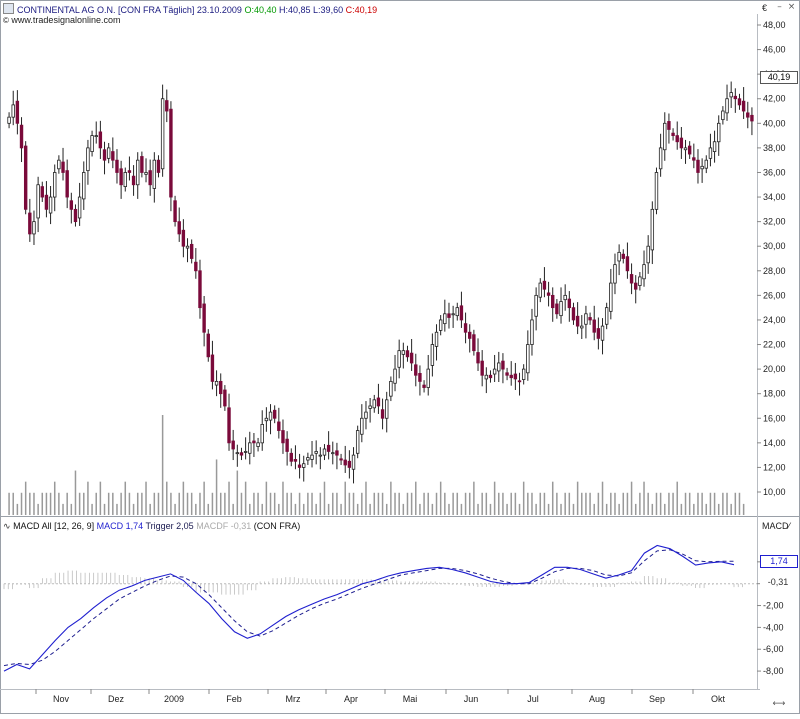 The width and height of the screenshot is (800, 719). I want to click on price-tick-label: 40,00, so click(774, 123).